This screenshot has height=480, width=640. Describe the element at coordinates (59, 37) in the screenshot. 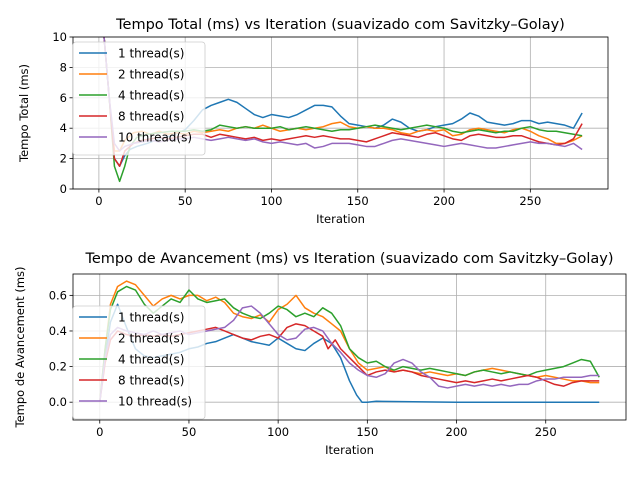

I see `y-tick-label: 10` at that location.